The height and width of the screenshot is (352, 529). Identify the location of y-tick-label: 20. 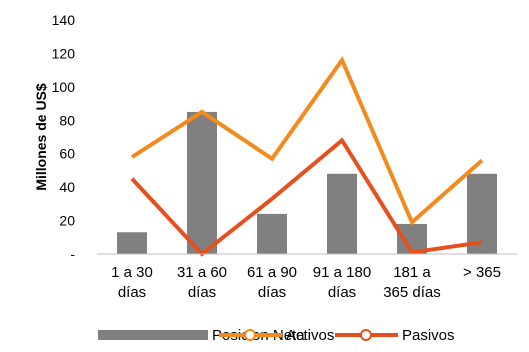
(67, 221).